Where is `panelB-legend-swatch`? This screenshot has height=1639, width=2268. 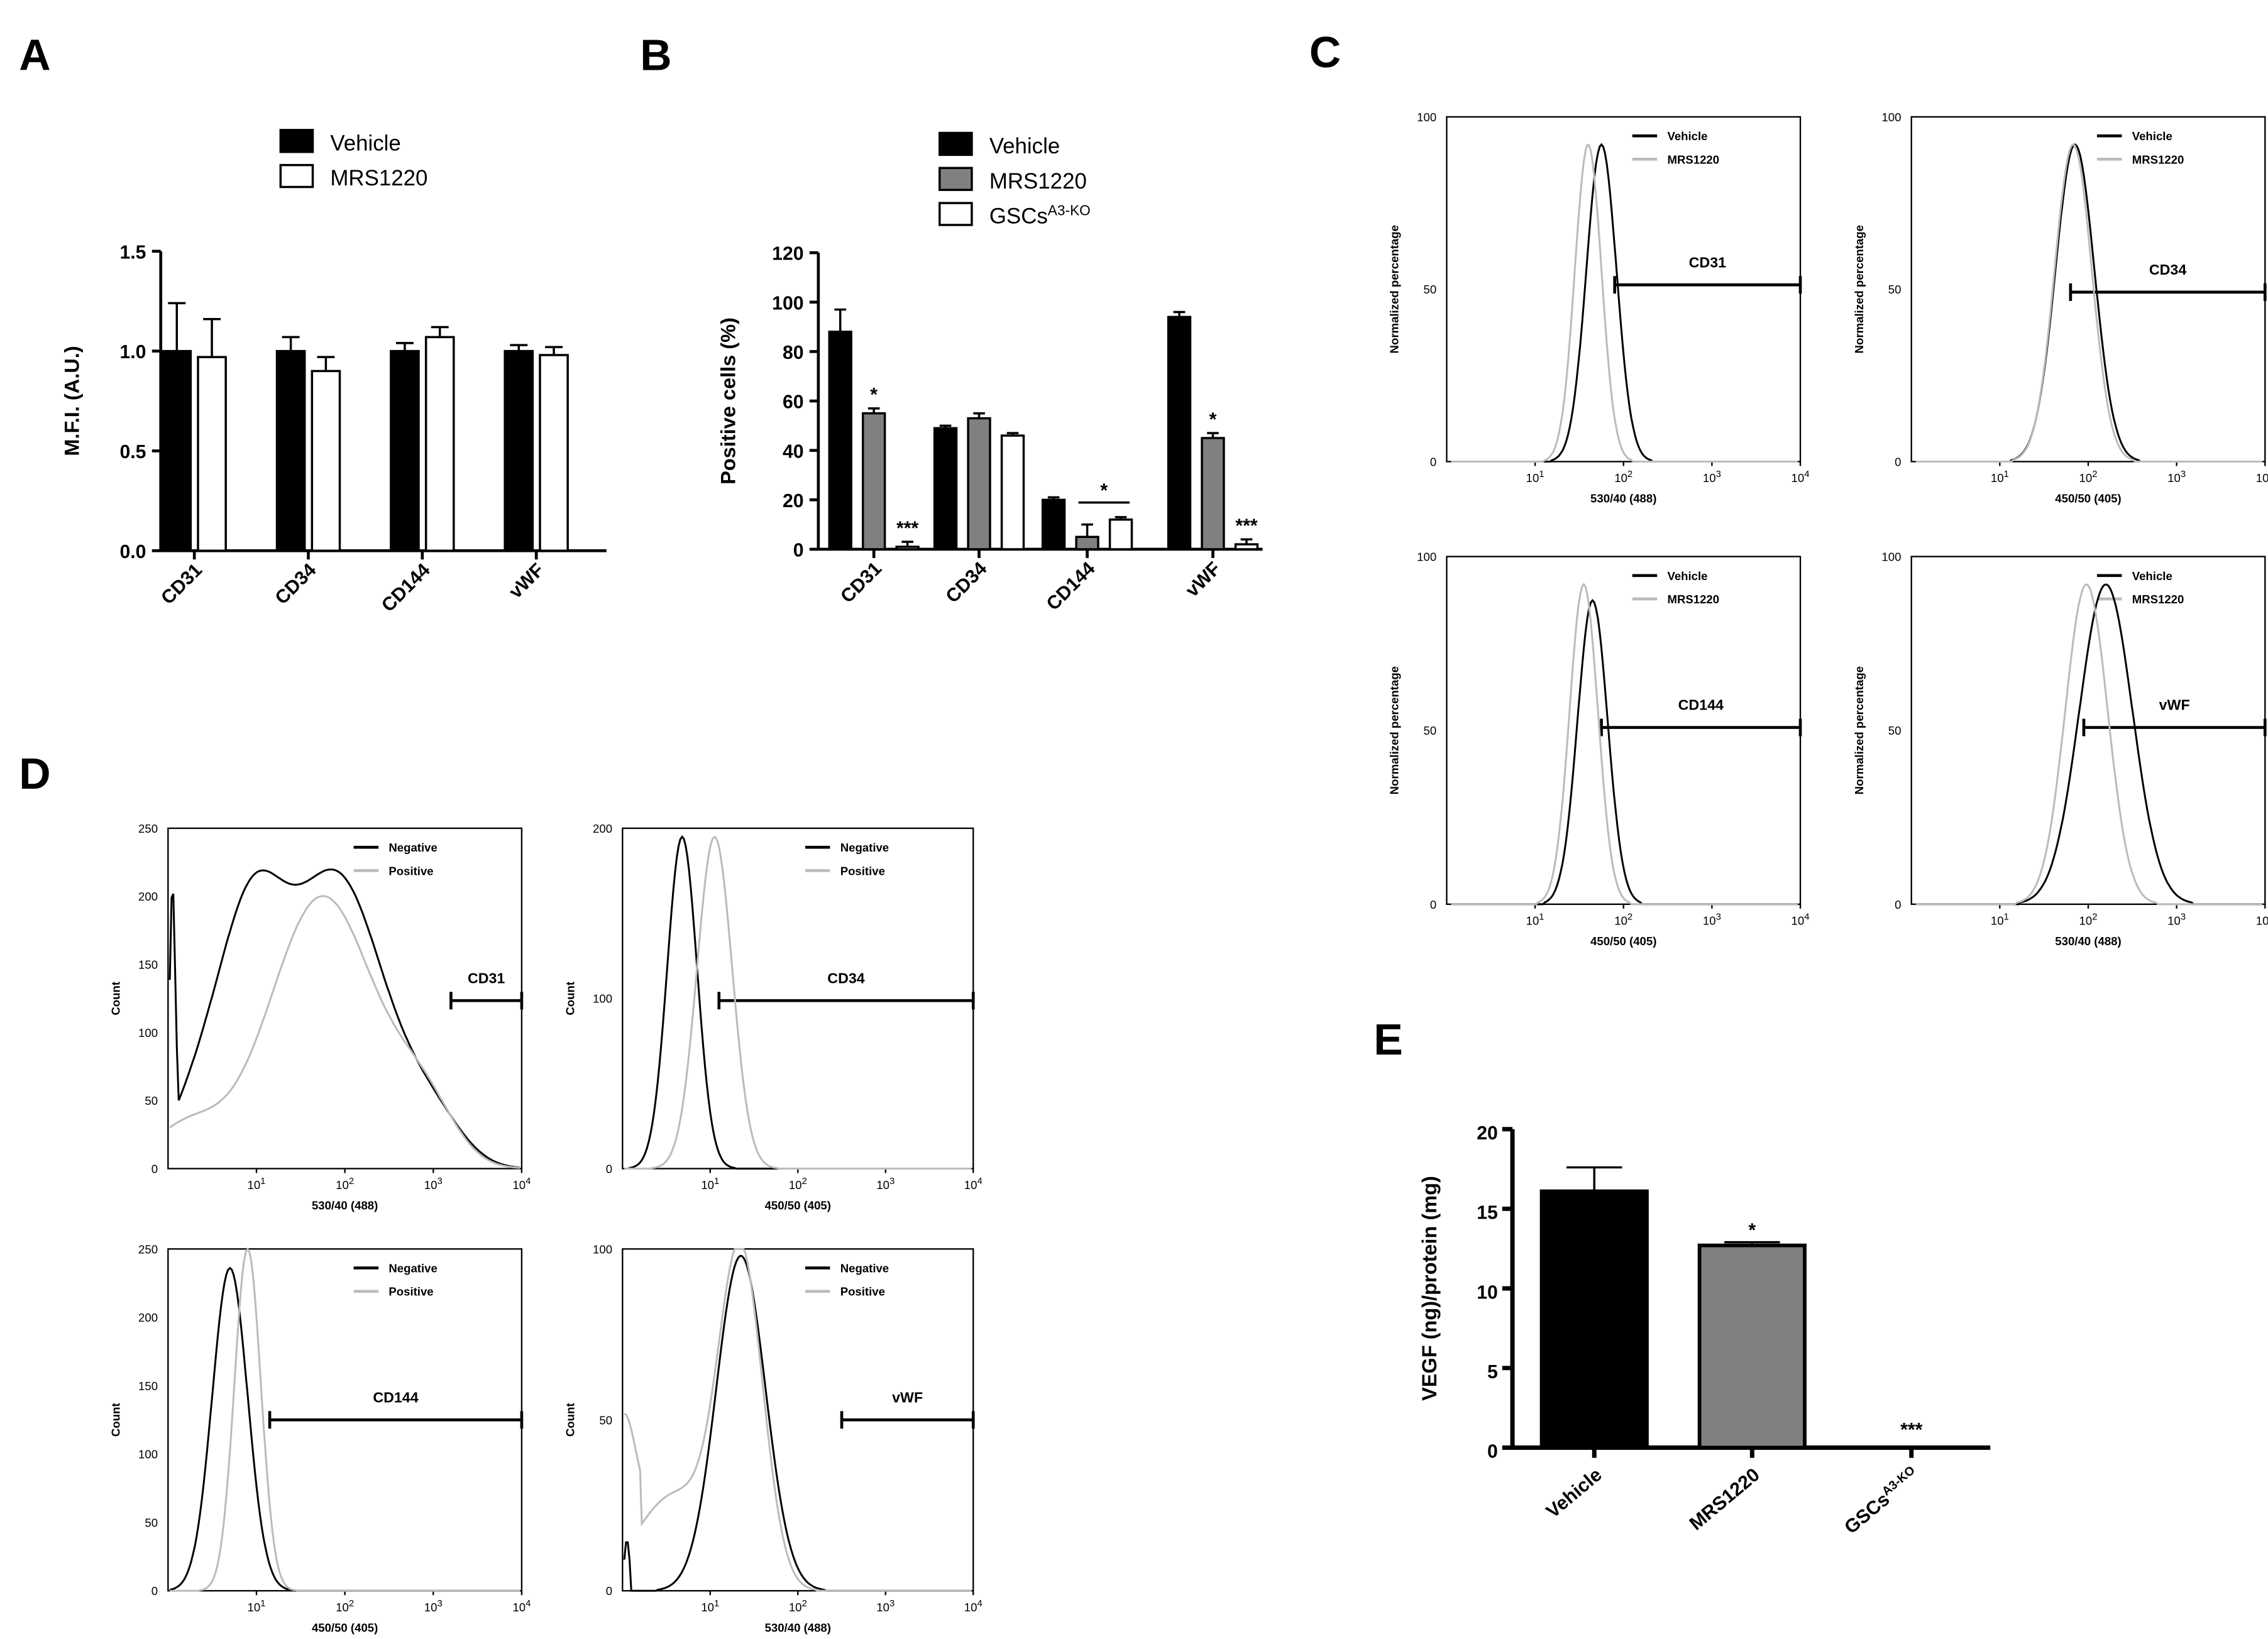 panelB-legend-swatch is located at coordinates (956, 214).